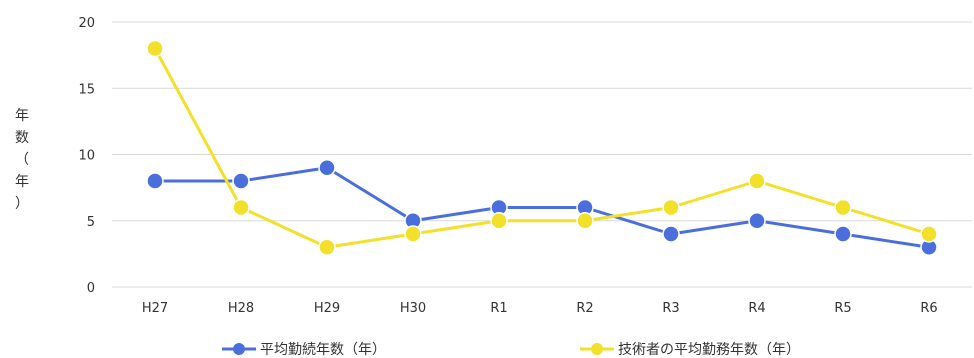 The image size is (974, 358). What do you see at coordinates (91, 288) in the screenshot?
I see `y-tick-label: 0` at bounding box center [91, 288].